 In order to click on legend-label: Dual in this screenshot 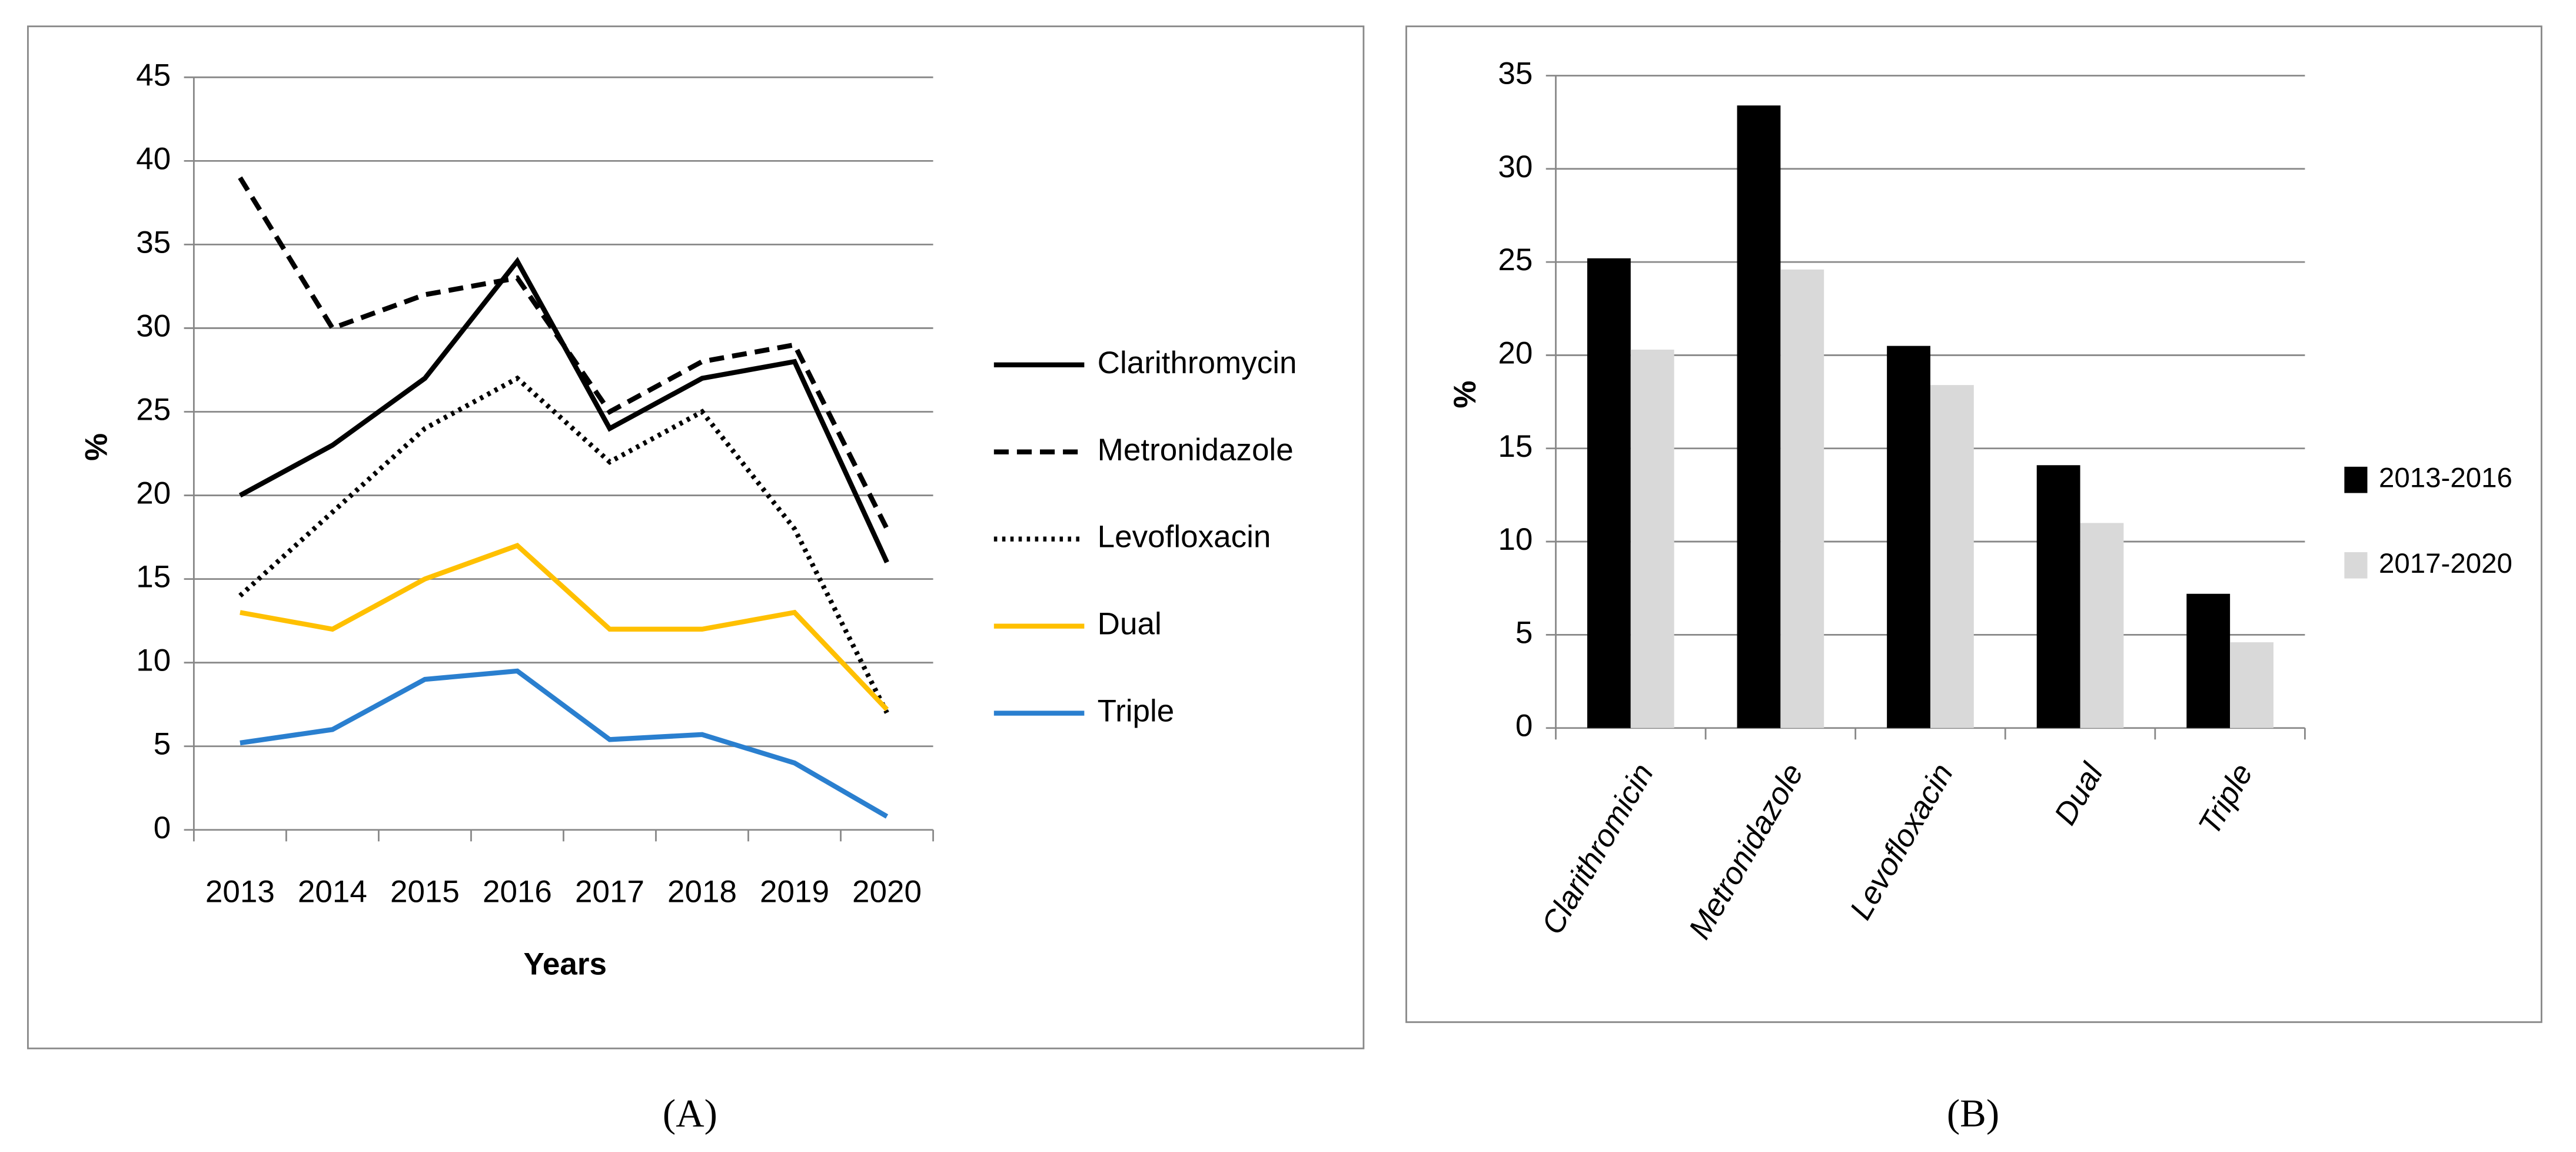, I will do `click(1130, 624)`.